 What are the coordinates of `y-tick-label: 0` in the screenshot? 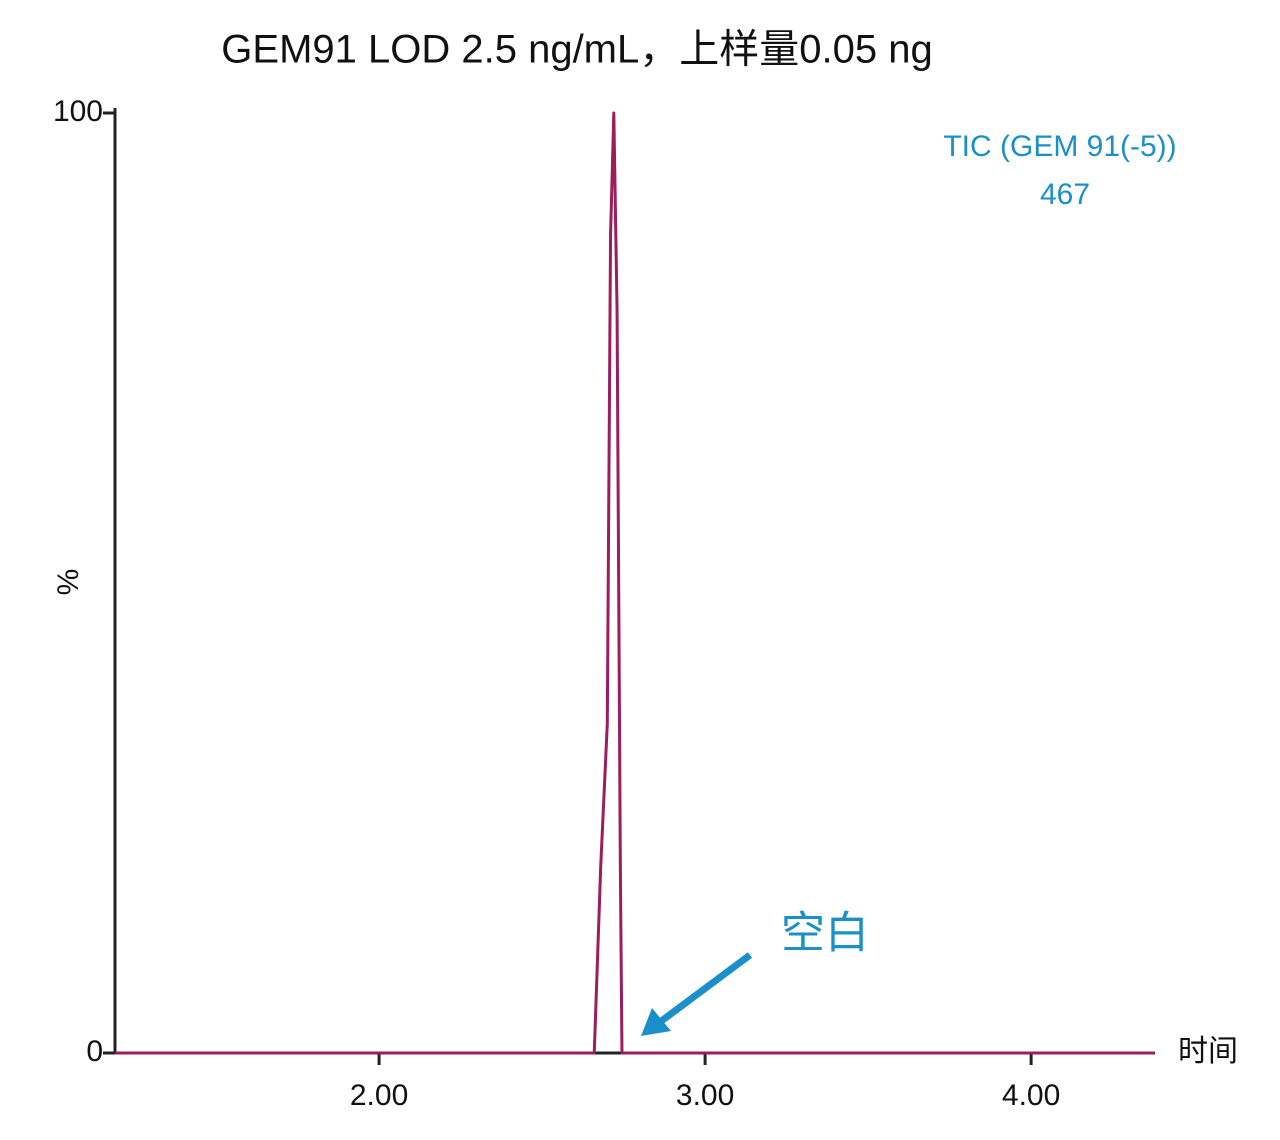 It's located at (94, 1051).